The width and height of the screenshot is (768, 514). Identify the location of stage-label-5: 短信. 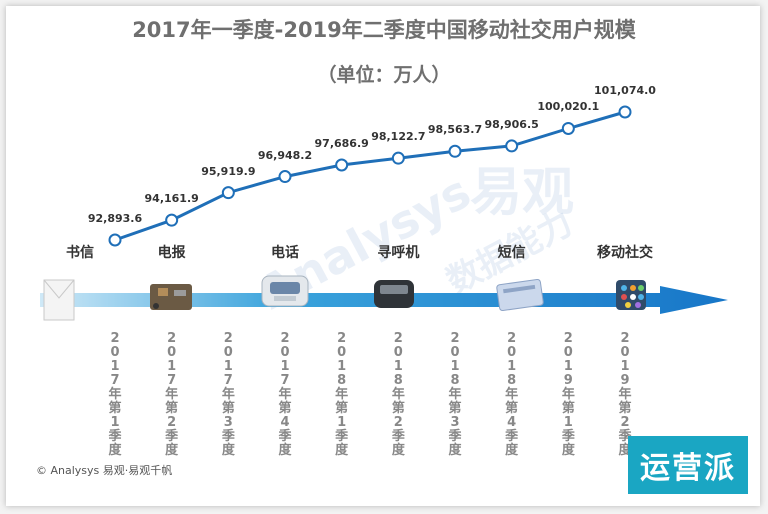
(511, 253).